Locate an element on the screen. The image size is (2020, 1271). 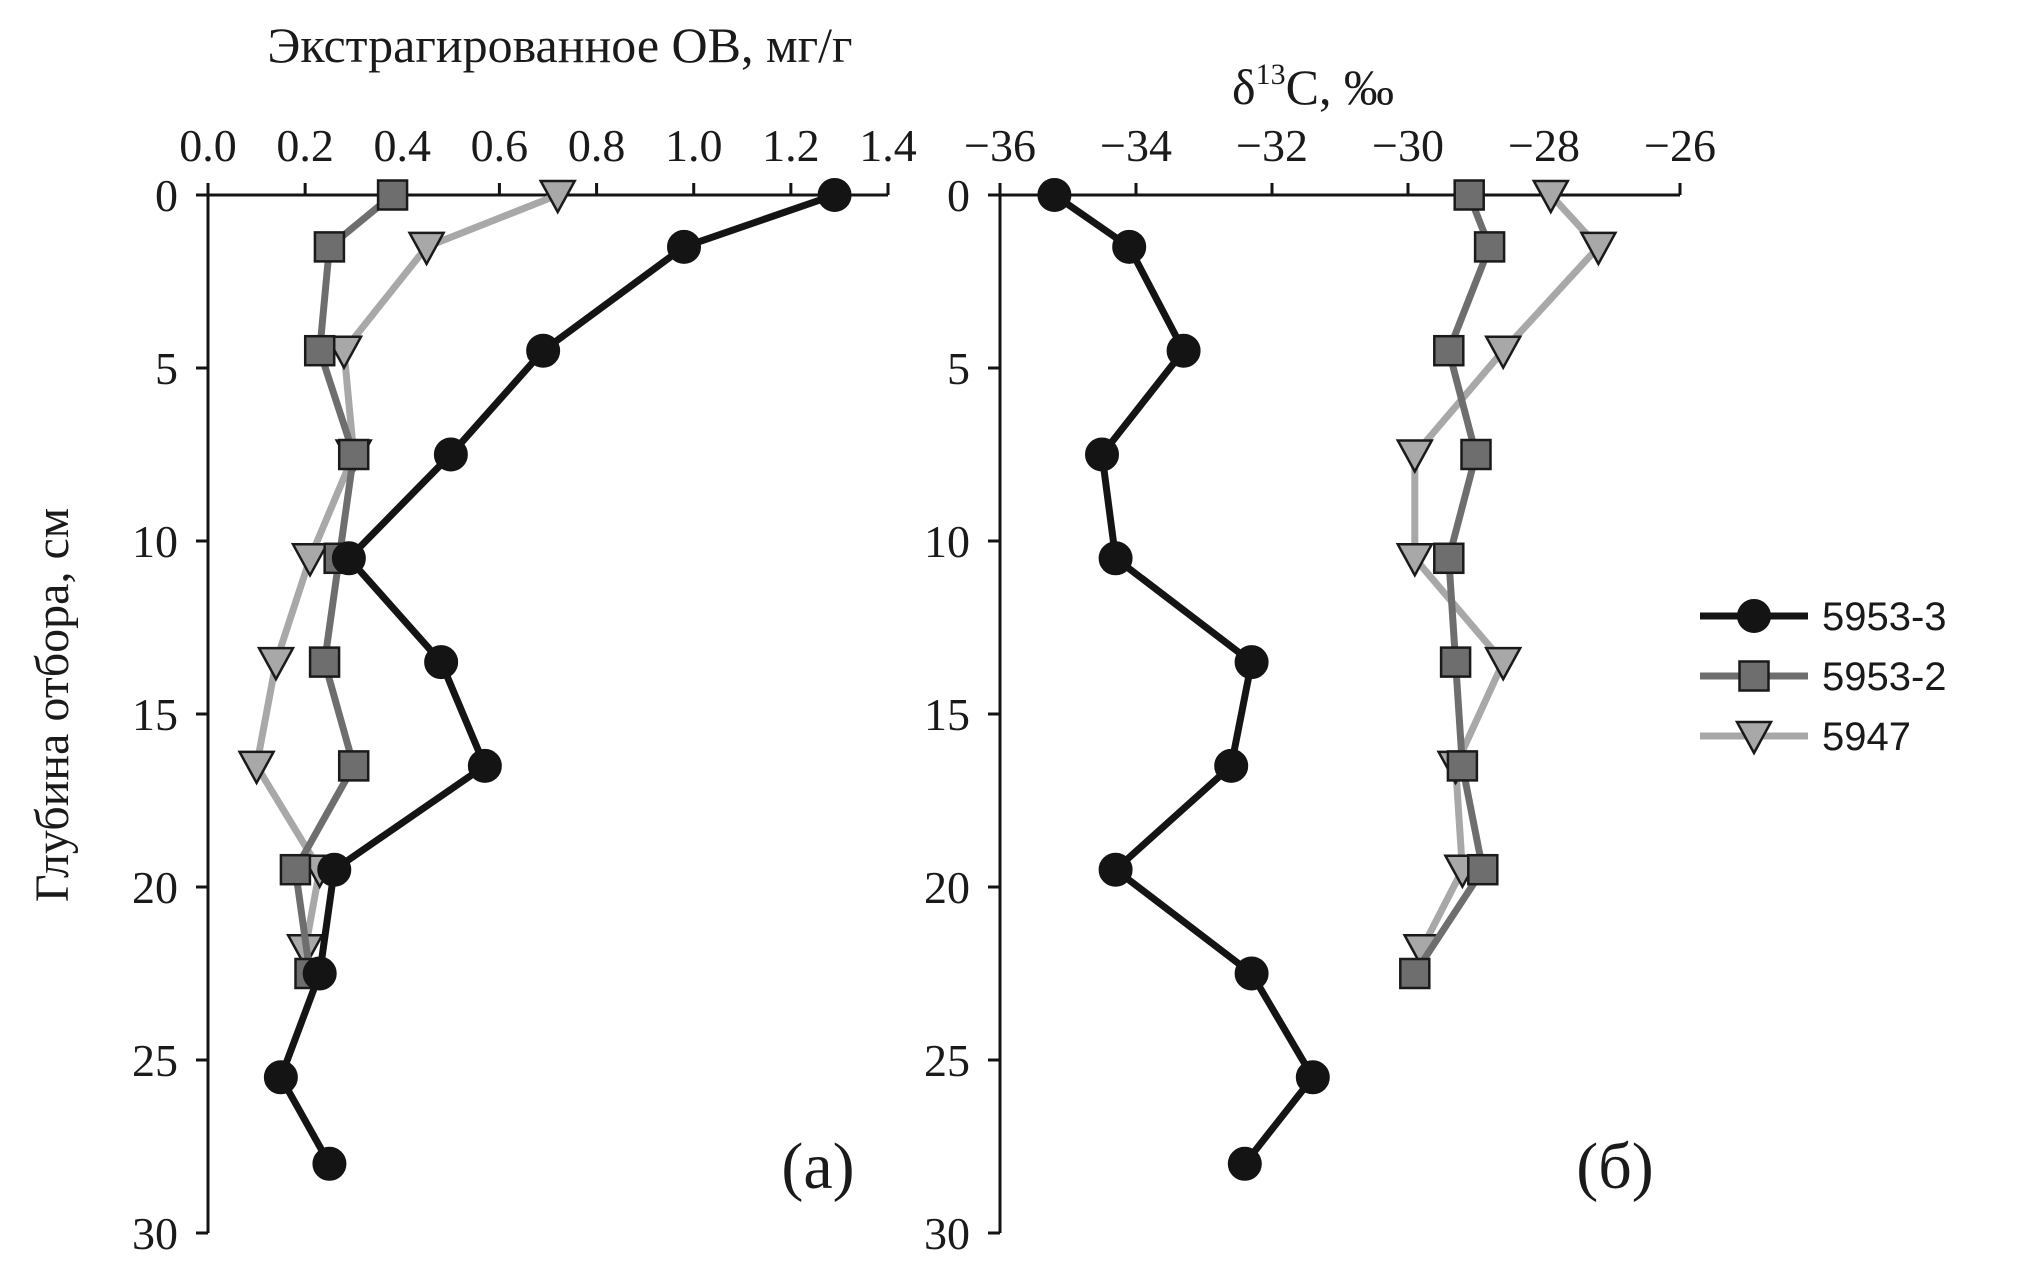
panel-a-x-tick-label: 0.2 is located at coordinates (305, 145).